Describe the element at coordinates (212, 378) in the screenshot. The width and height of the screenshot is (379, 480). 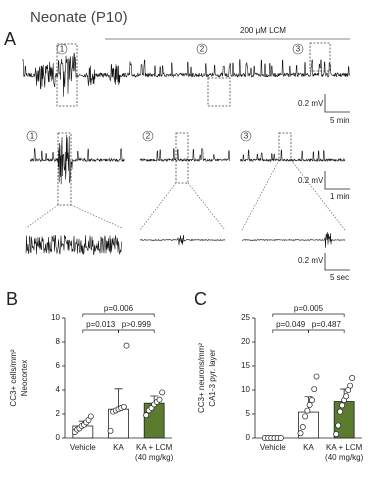
I see `y-axis-label: CA1-3 pyr. layer` at that location.